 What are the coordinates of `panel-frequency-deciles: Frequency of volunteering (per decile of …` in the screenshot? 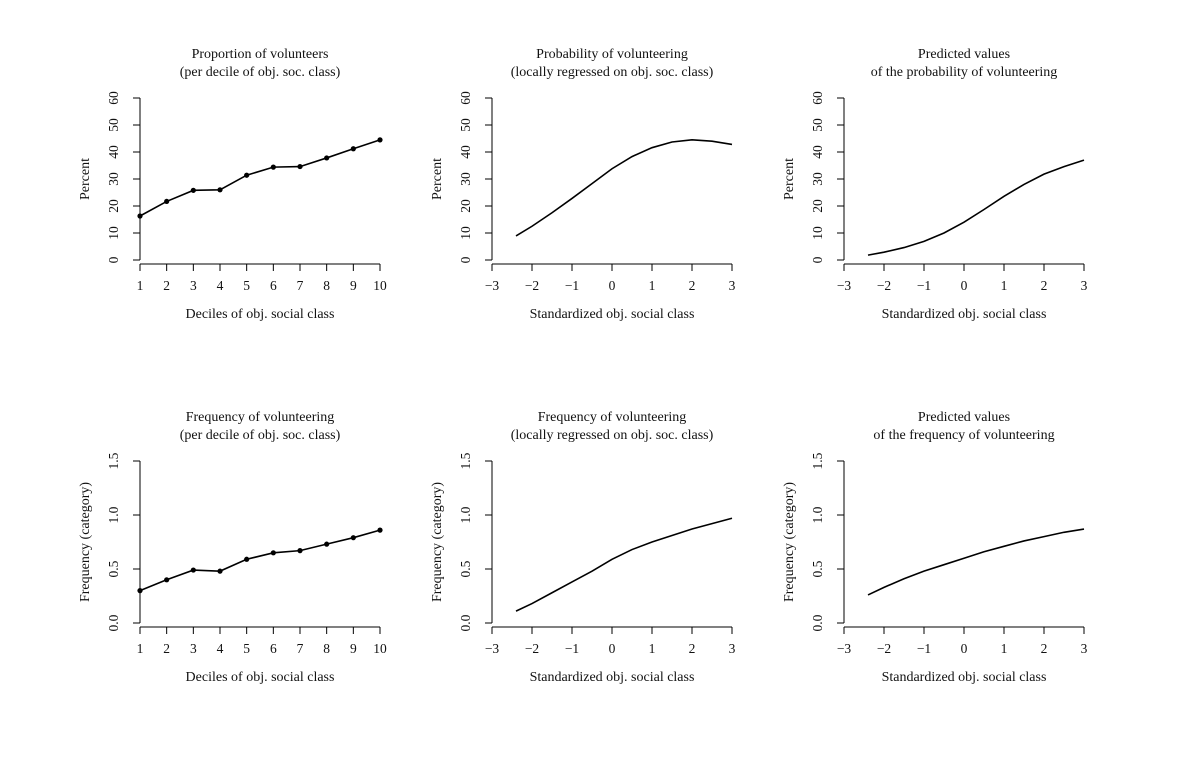 It's located at (246, 577).